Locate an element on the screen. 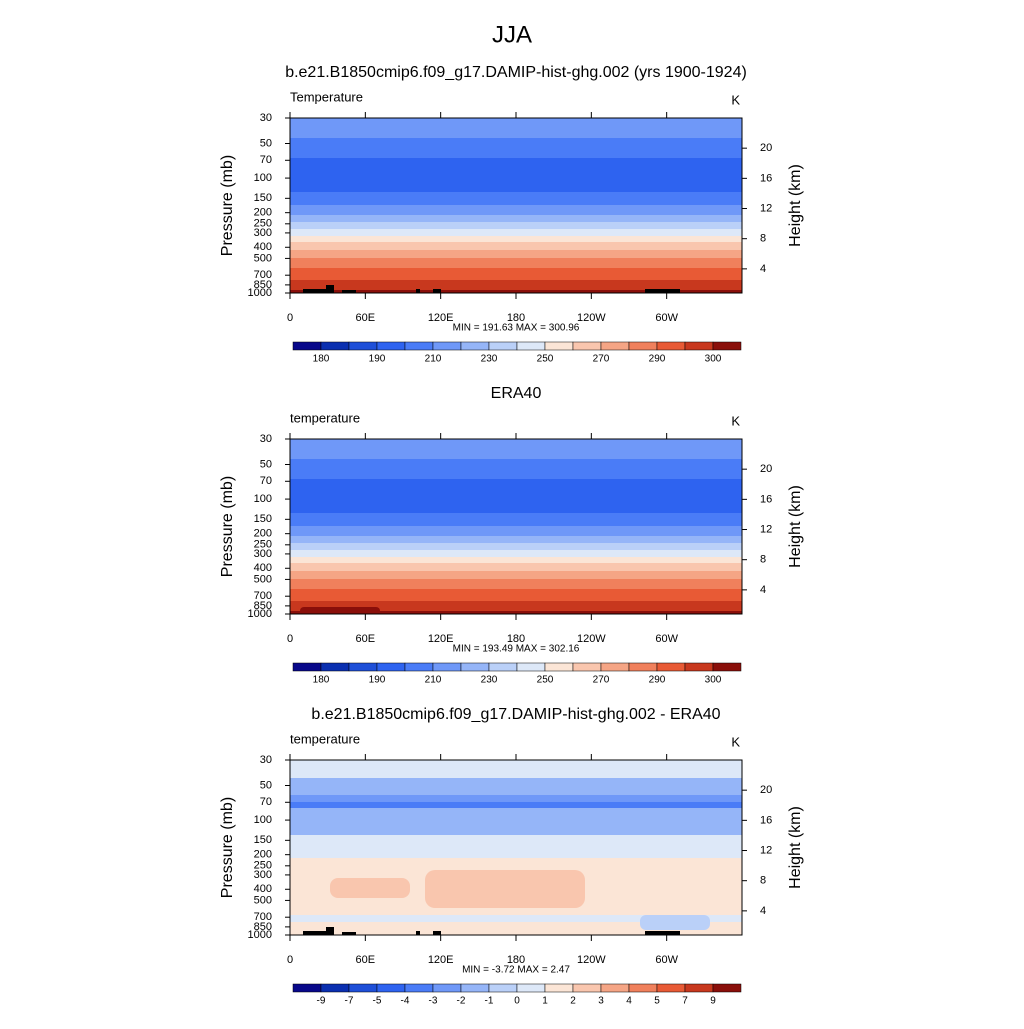 The image size is (1024, 1029). y2-tick-label: 4 is located at coordinates (763, 911).